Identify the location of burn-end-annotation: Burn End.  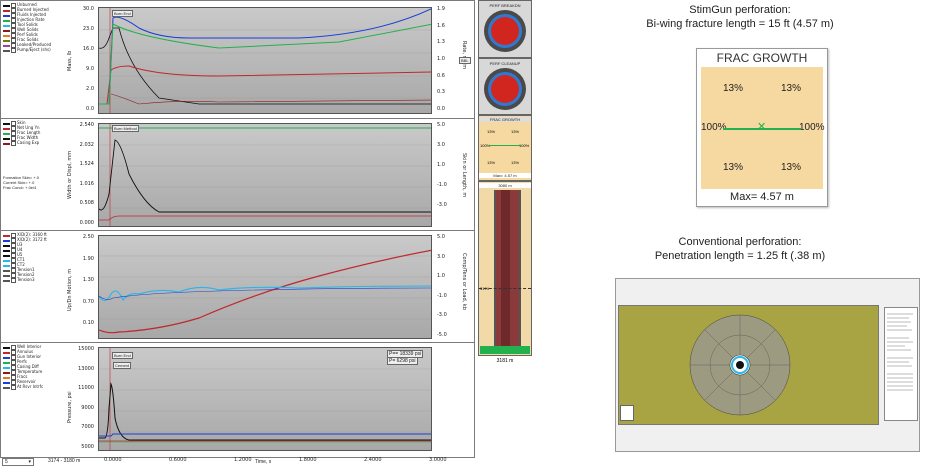
(122, 13).